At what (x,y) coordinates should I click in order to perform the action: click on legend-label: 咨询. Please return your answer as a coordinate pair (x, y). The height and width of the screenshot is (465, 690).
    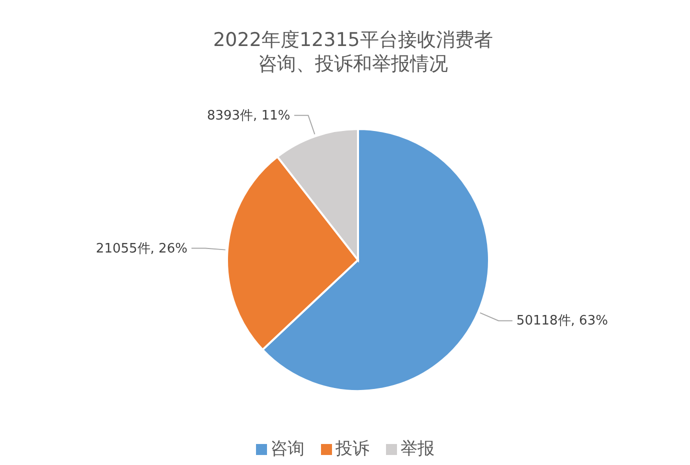
    Looking at the image, I should click on (287, 449).